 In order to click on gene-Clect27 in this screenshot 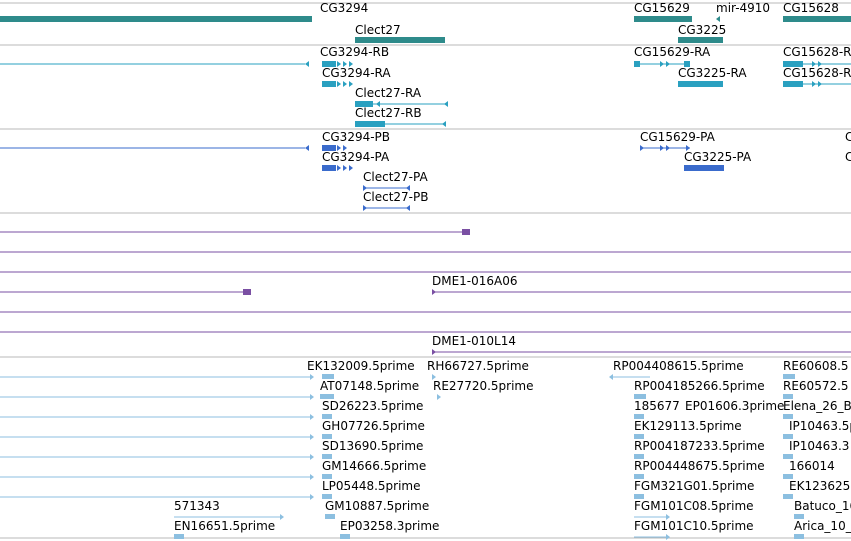, I will do `click(400, 40)`.